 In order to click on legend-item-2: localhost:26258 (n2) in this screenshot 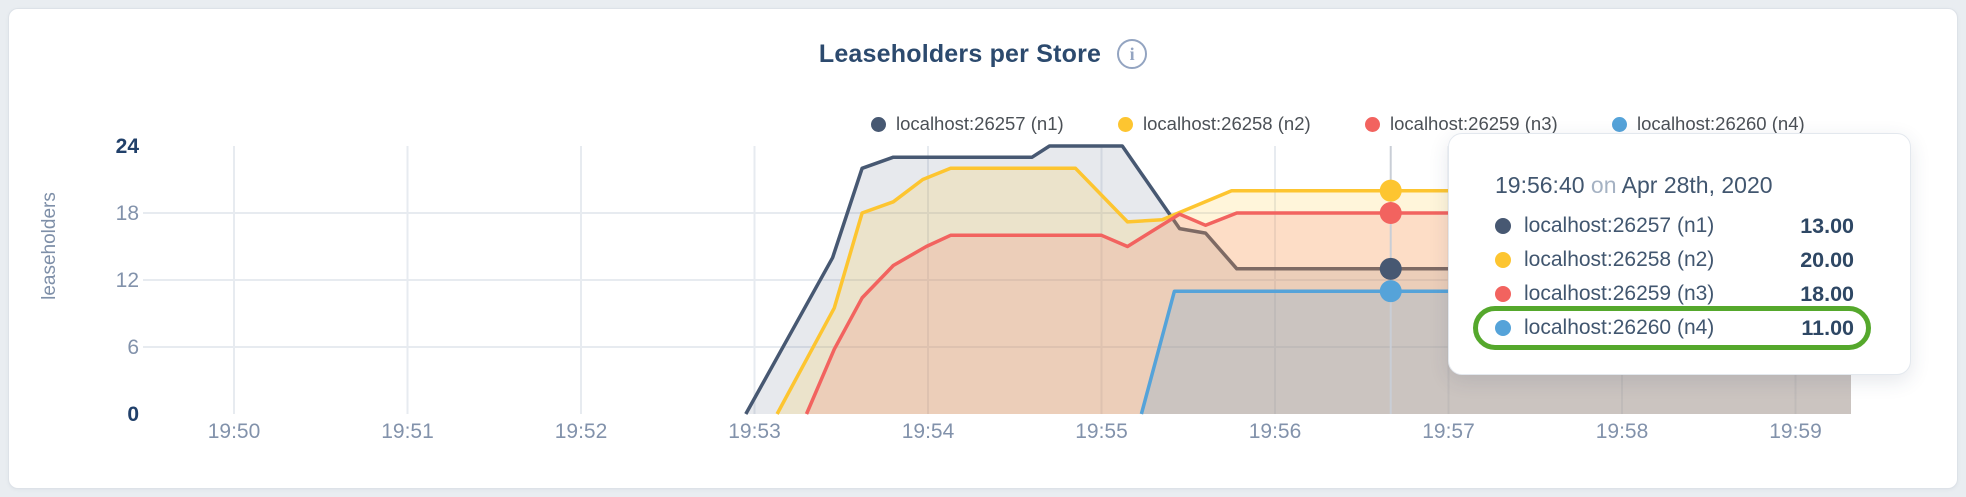, I will do `click(1214, 124)`.